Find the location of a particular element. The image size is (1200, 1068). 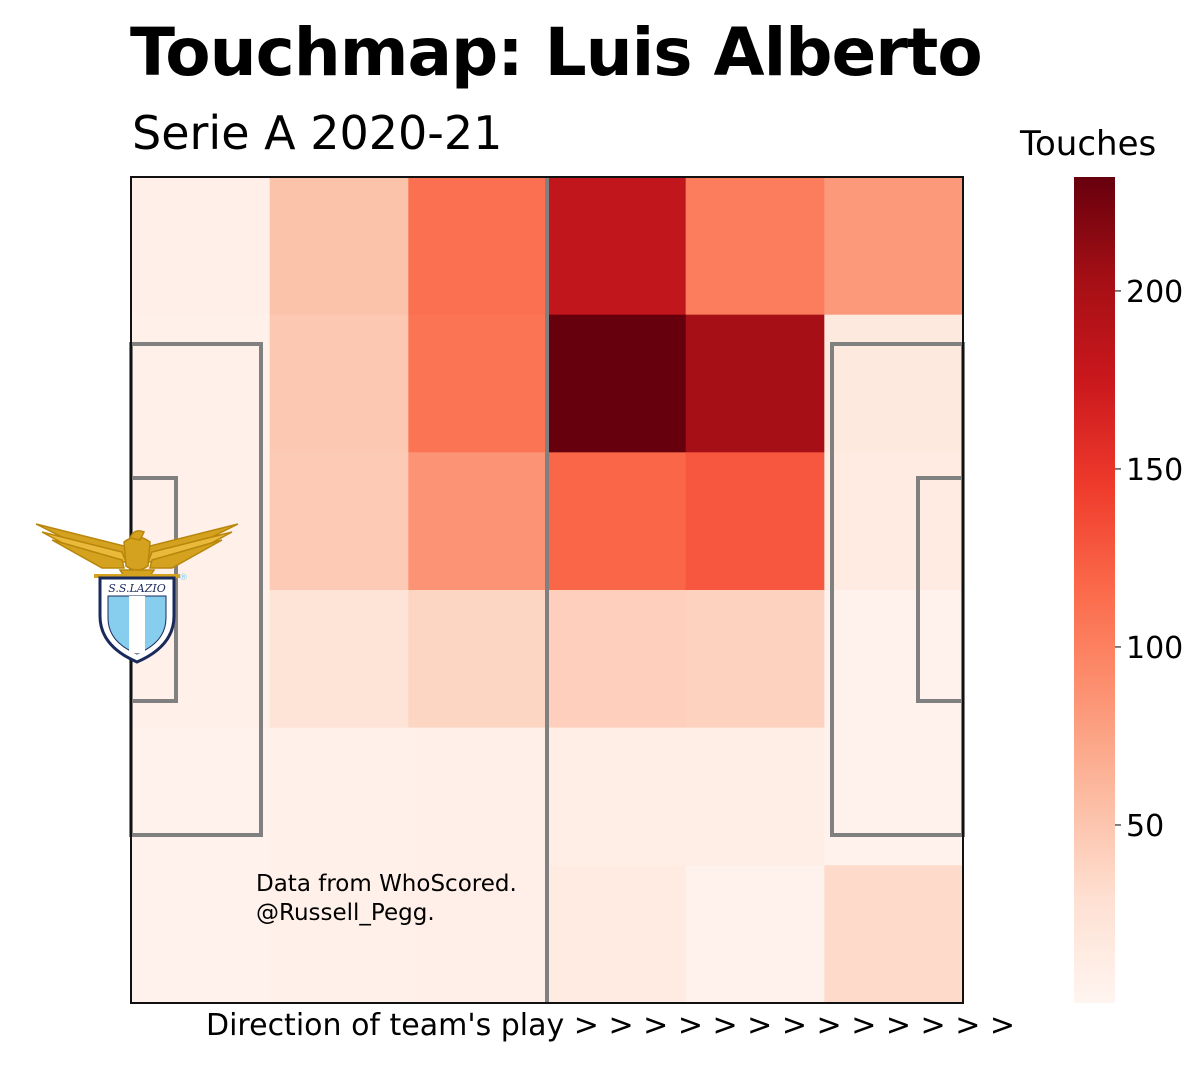

lazio-crest: S.S.LAZIO ® is located at coordinates (137, 593).